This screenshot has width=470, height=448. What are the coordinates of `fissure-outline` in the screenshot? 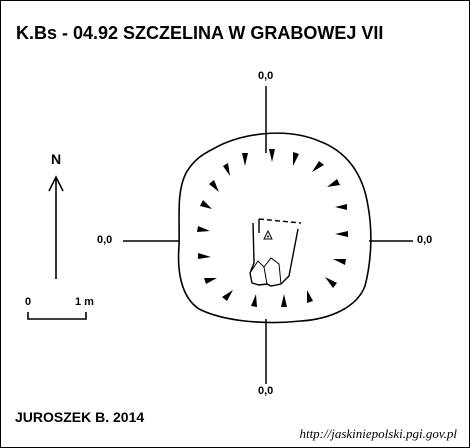 It's located at (274, 254).